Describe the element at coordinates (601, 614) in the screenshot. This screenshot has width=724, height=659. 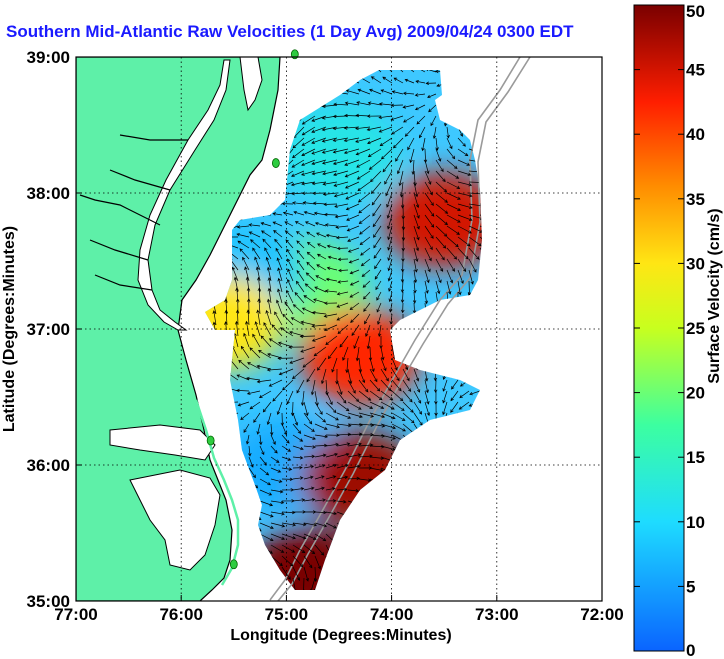
I see `x-tick-label: 72:00` at that location.